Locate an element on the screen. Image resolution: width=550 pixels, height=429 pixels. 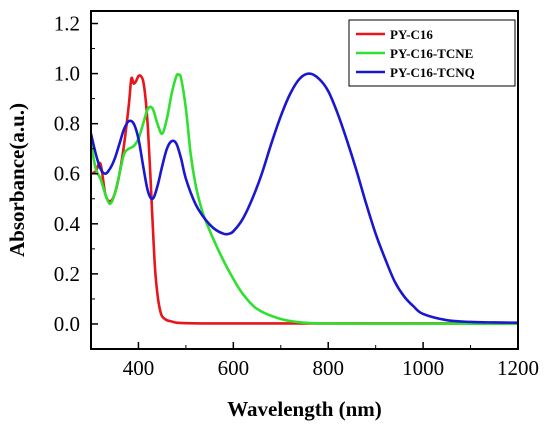
x-axis-title: Wavelength (nm) is located at coordinates (304, 409).